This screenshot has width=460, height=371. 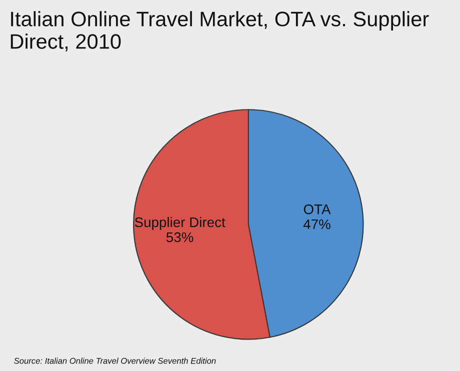 I want to click on slice-label: OTA, so click(x=317, y=209).